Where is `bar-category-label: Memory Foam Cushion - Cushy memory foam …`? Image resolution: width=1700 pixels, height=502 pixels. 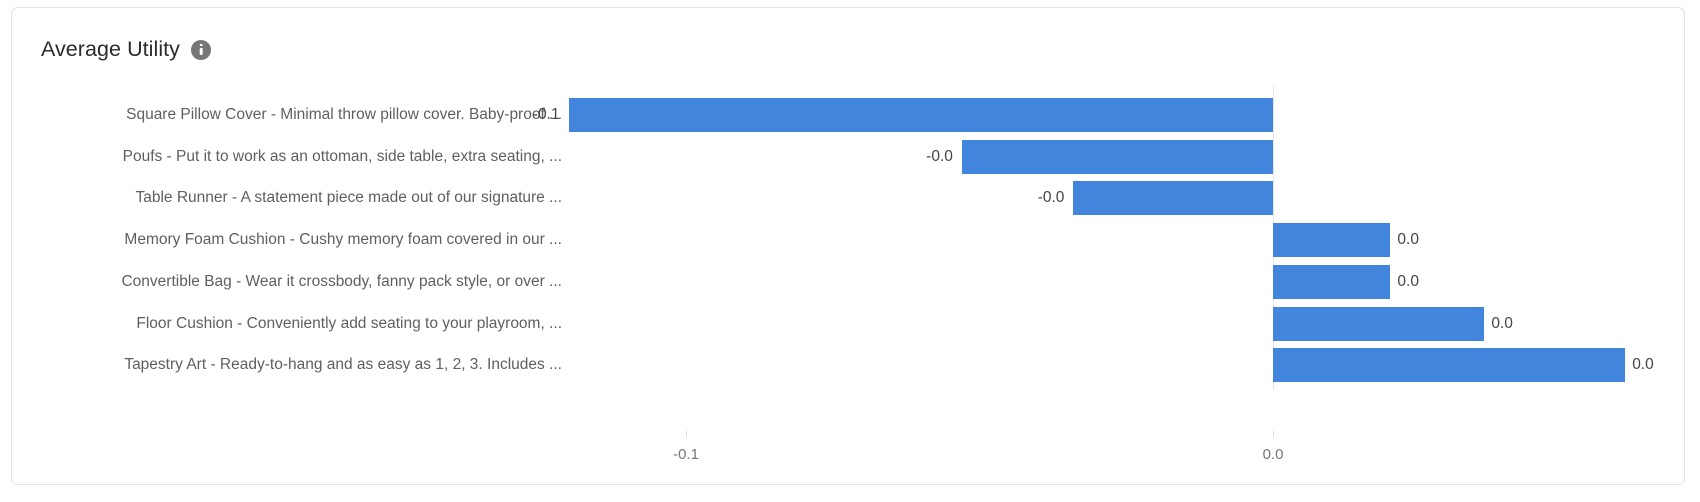 bar-category-label: Memory Foam Cushion - Cushy memory foam … is located at coordinates (343, 240).